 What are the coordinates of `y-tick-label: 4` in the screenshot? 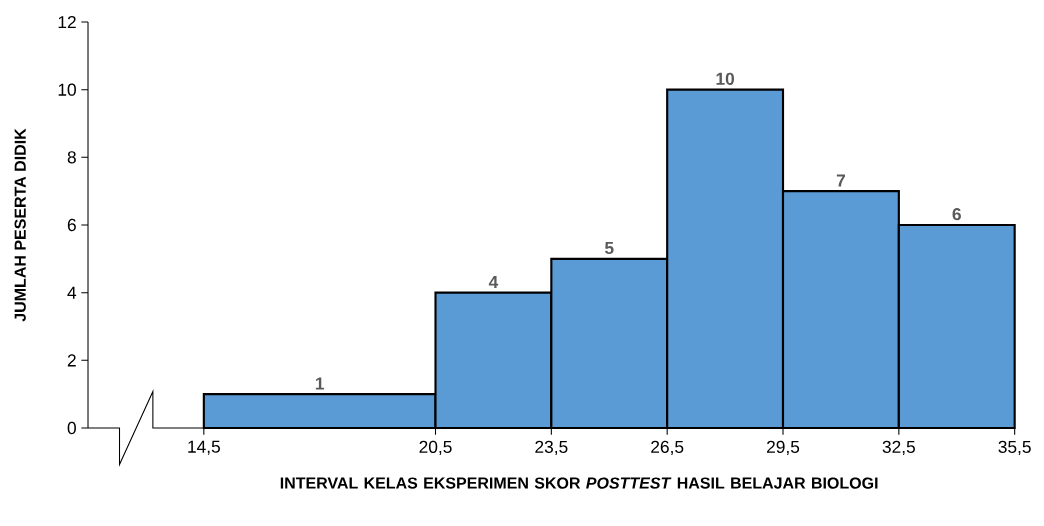 It's located at (72, 292).